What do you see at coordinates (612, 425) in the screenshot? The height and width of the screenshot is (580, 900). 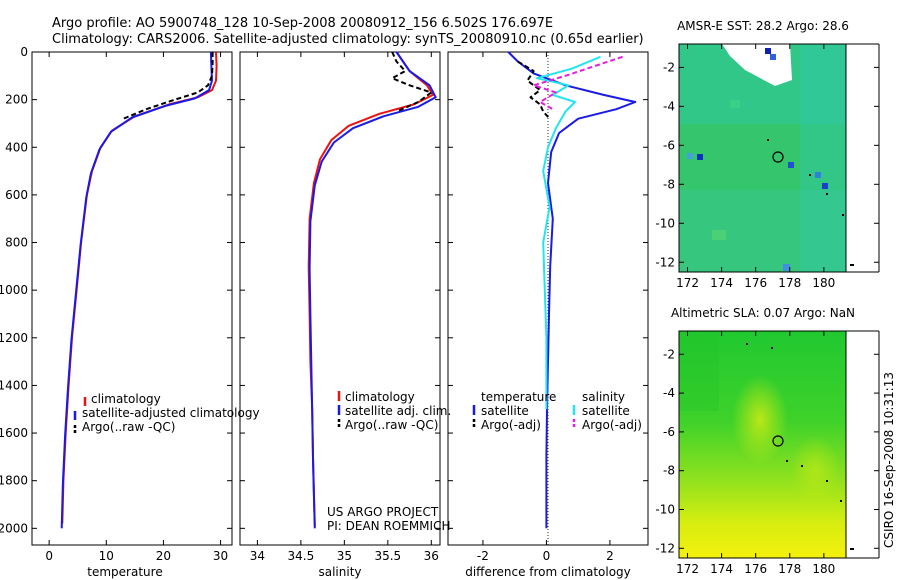 I see `legend-salinity-argo: Argo(-adj)` at bounding box center [612, 425].